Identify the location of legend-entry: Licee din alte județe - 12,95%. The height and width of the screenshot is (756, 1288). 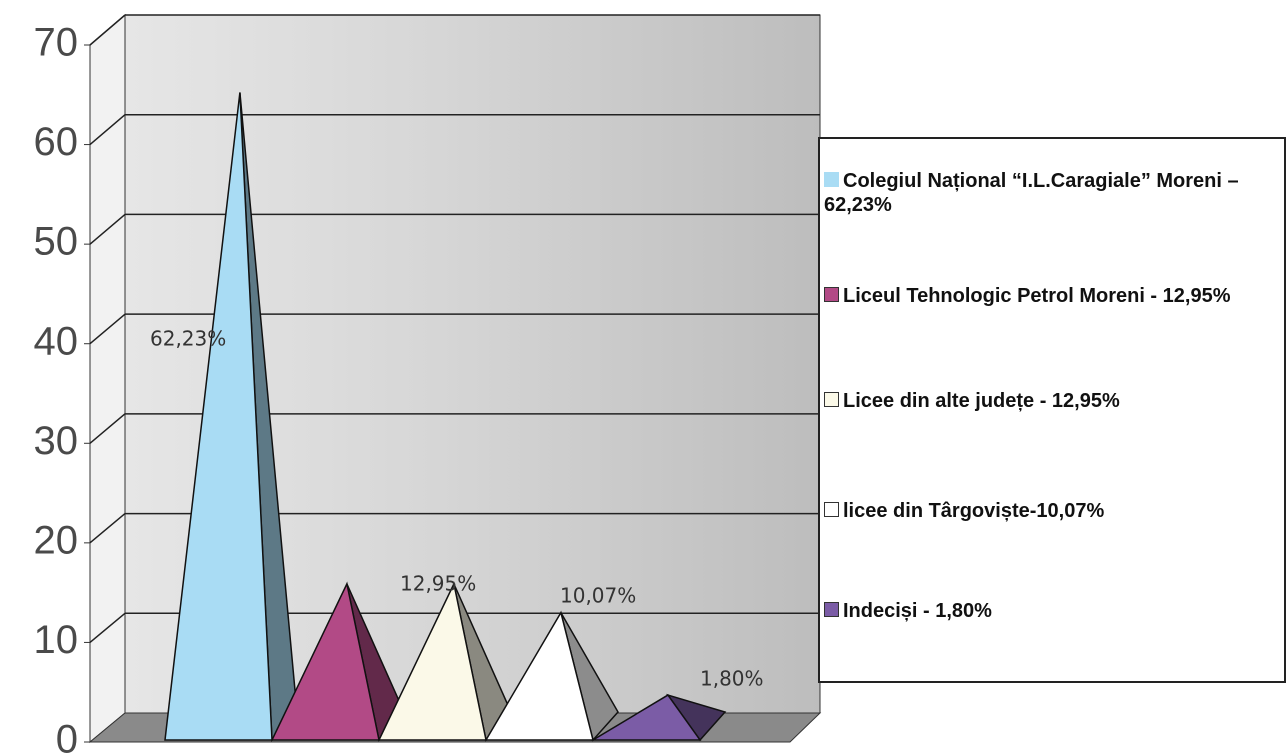
(1052, 401).